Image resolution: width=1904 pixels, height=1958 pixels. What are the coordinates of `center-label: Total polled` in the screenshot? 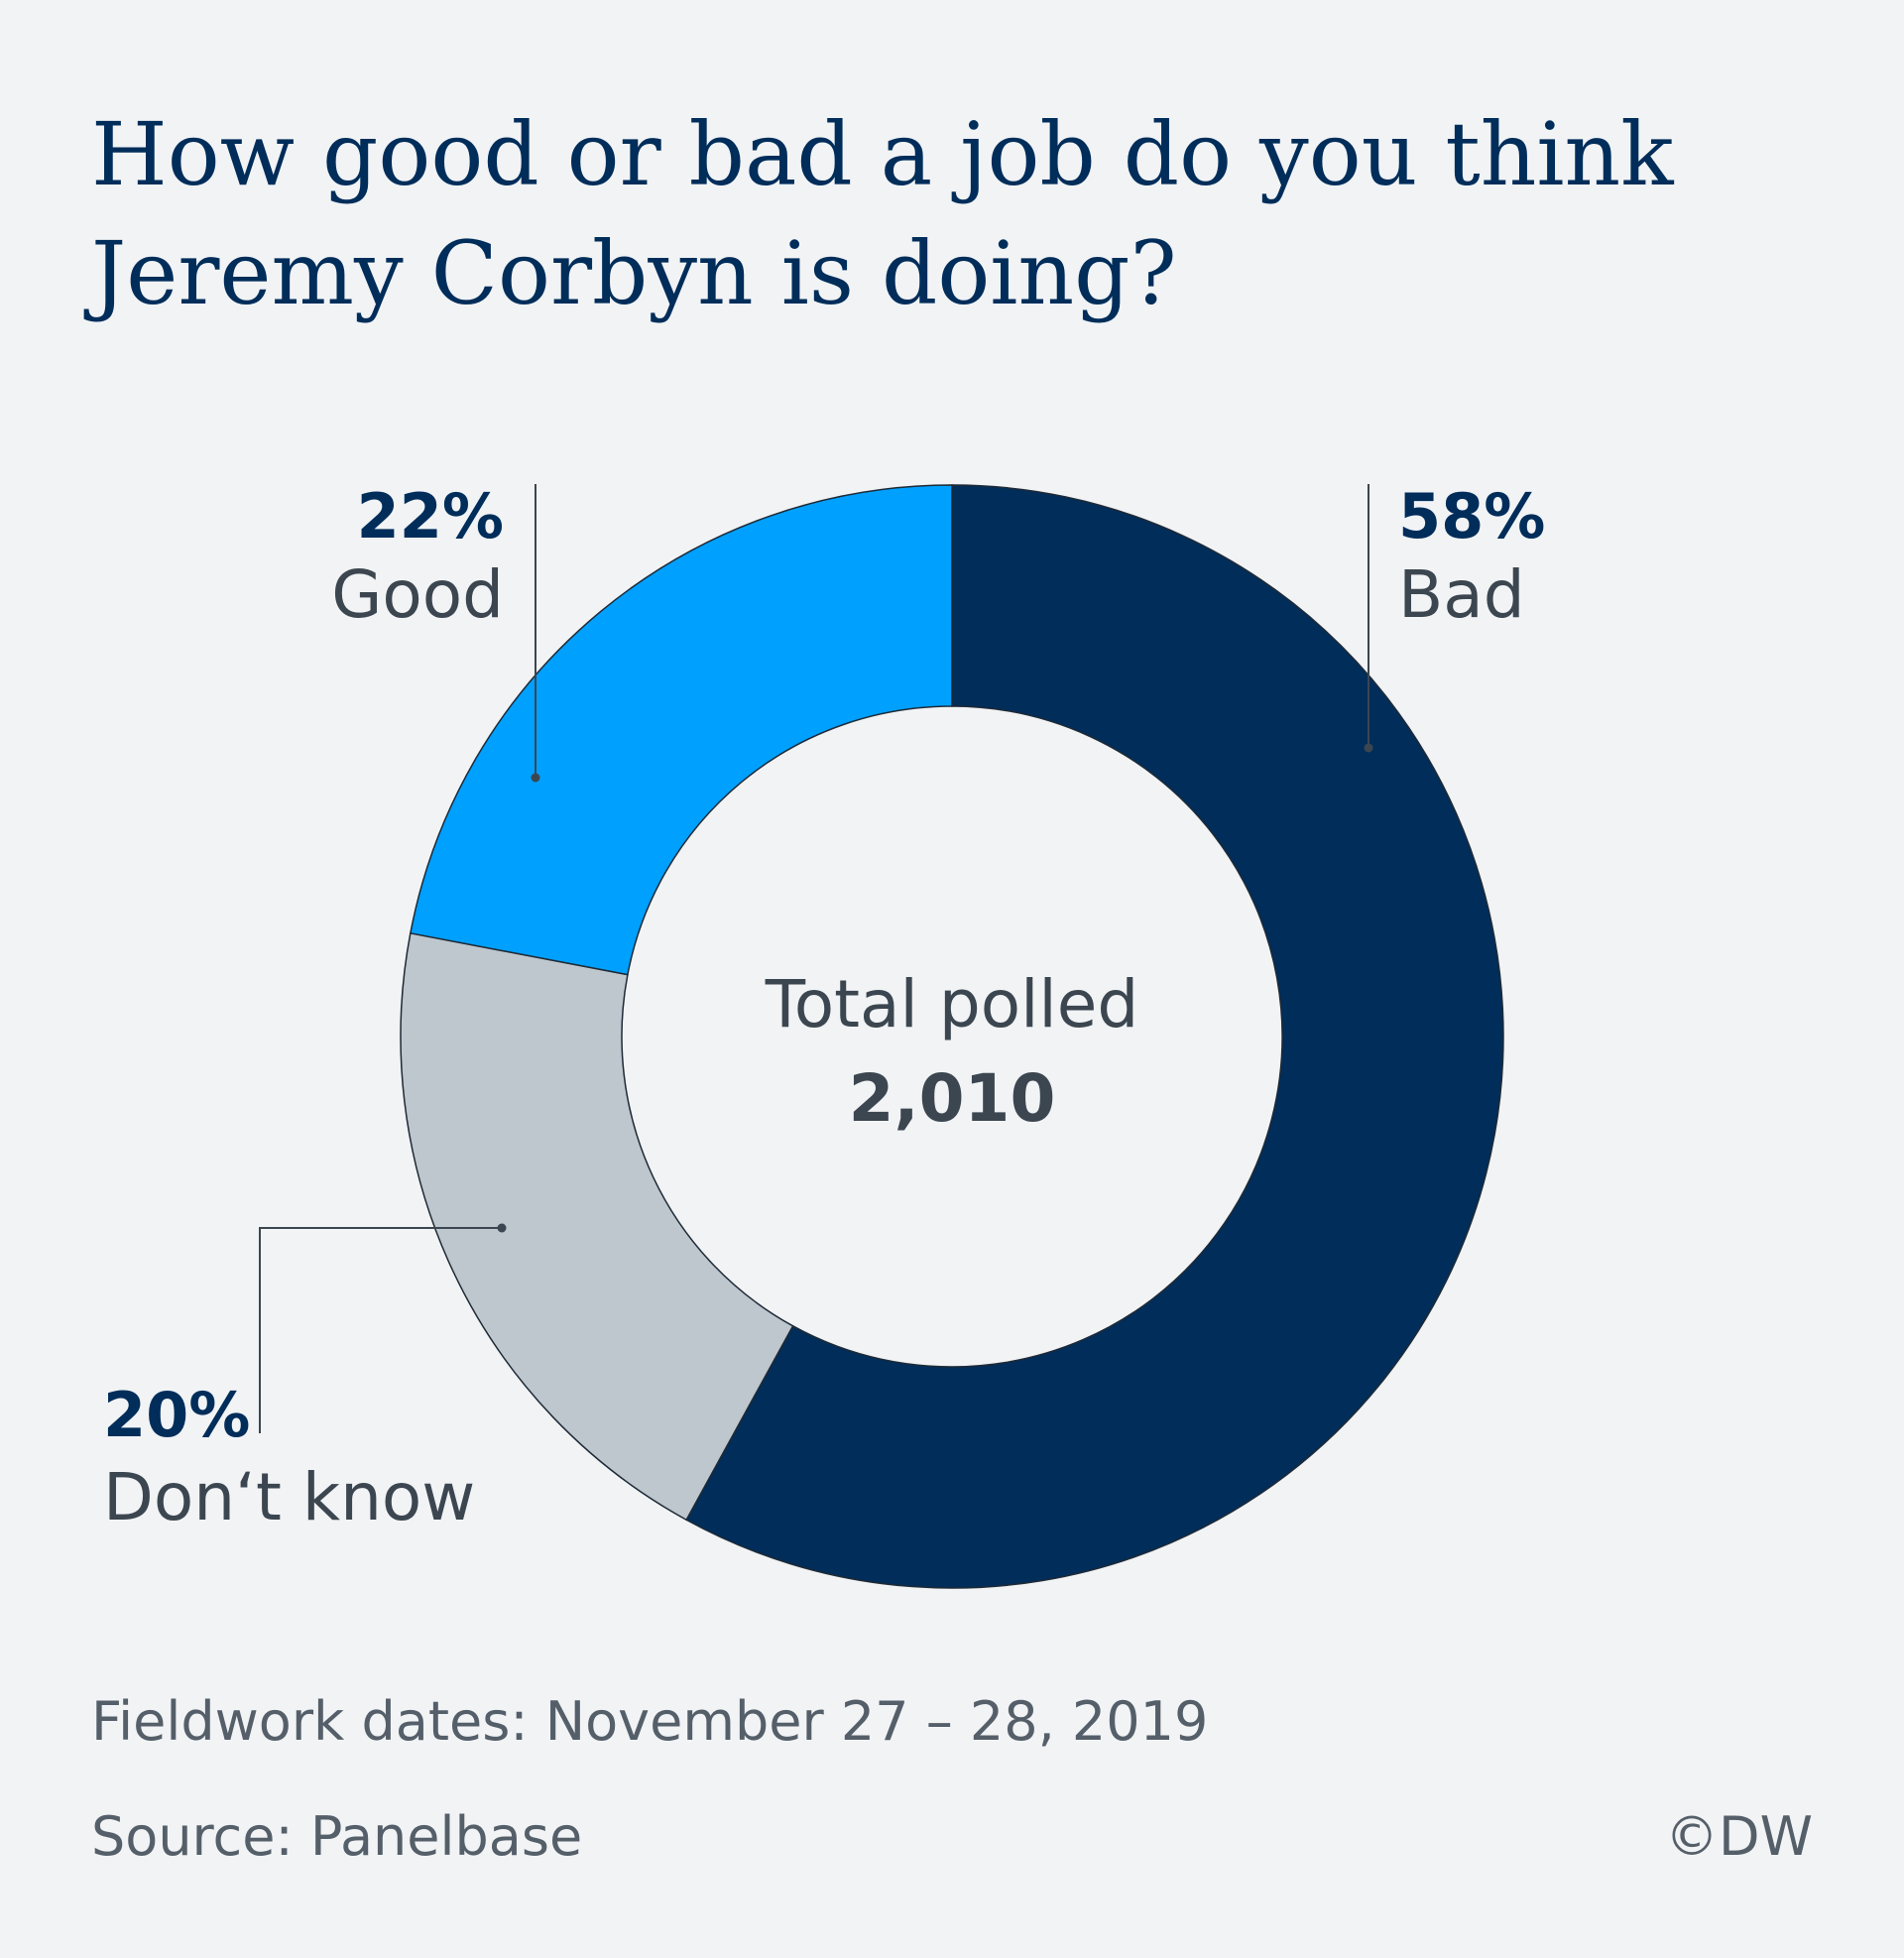 It's located at (952, 1004).